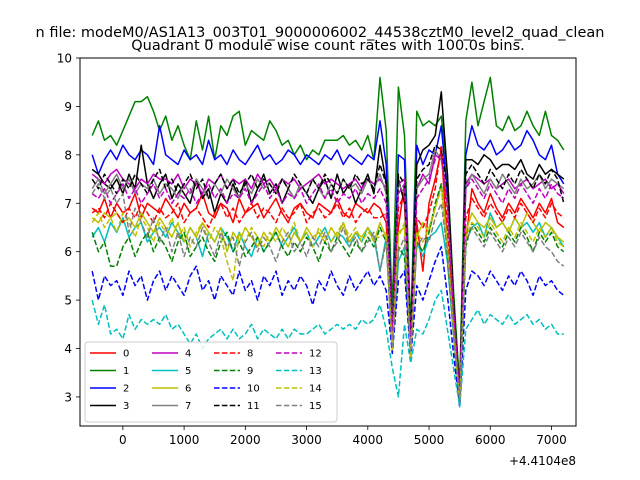 The image size is (640, 480). I want to click on x-tick-label: 6000, so click(490, 440).